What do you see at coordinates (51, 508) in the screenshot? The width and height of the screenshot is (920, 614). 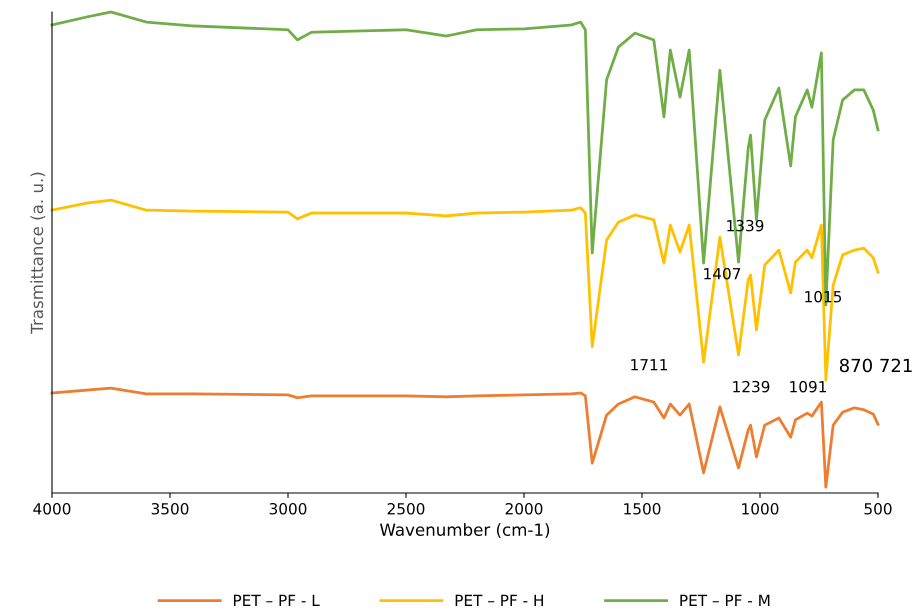 I see `x-tick-label: 4000` at bounding box center [51, 508].